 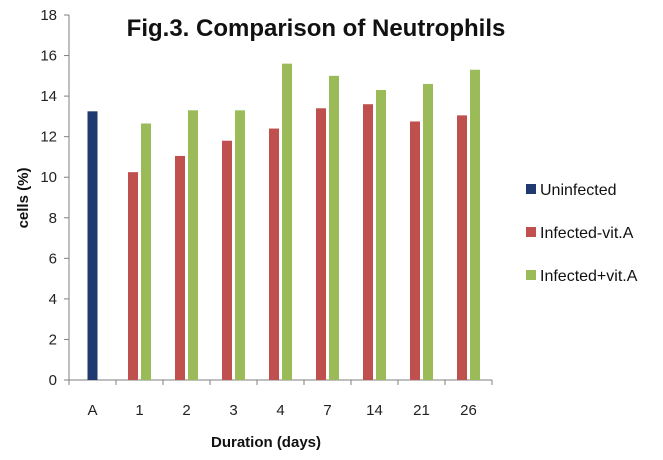 What do you see at coordinates (53, 258) in the screenshot?
I see `y-tick-label: 6` at bounding box center [53, 258].